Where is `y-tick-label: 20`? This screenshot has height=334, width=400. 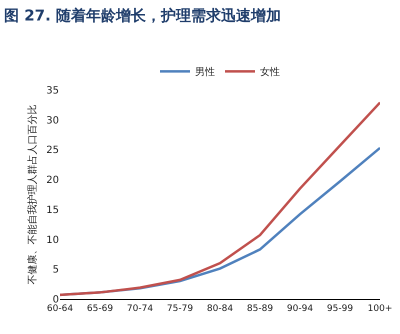
y-tick-label: 20 is located at coordinates (52, 180).